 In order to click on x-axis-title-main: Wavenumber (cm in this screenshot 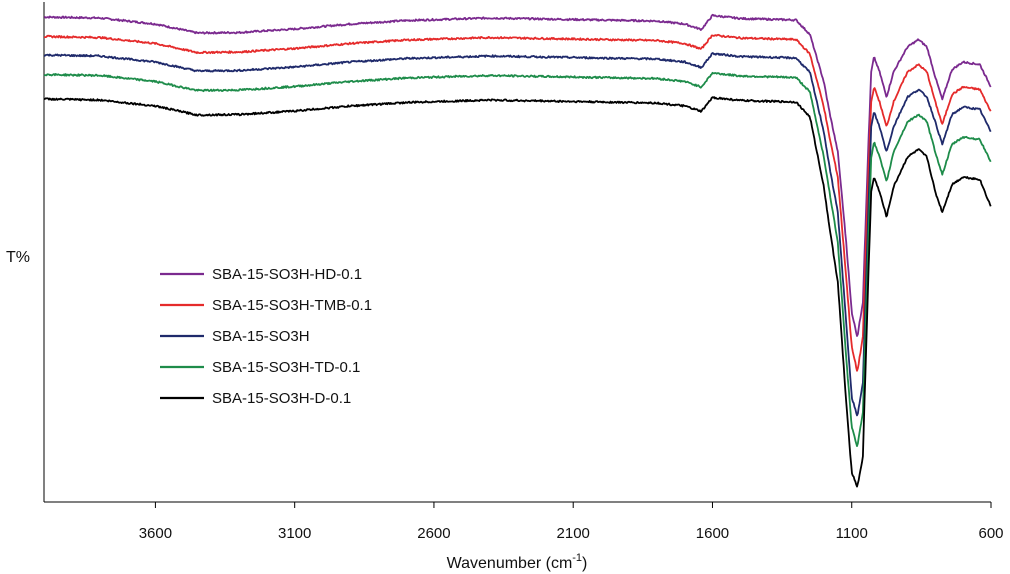, I will do `click(510, 563)`.